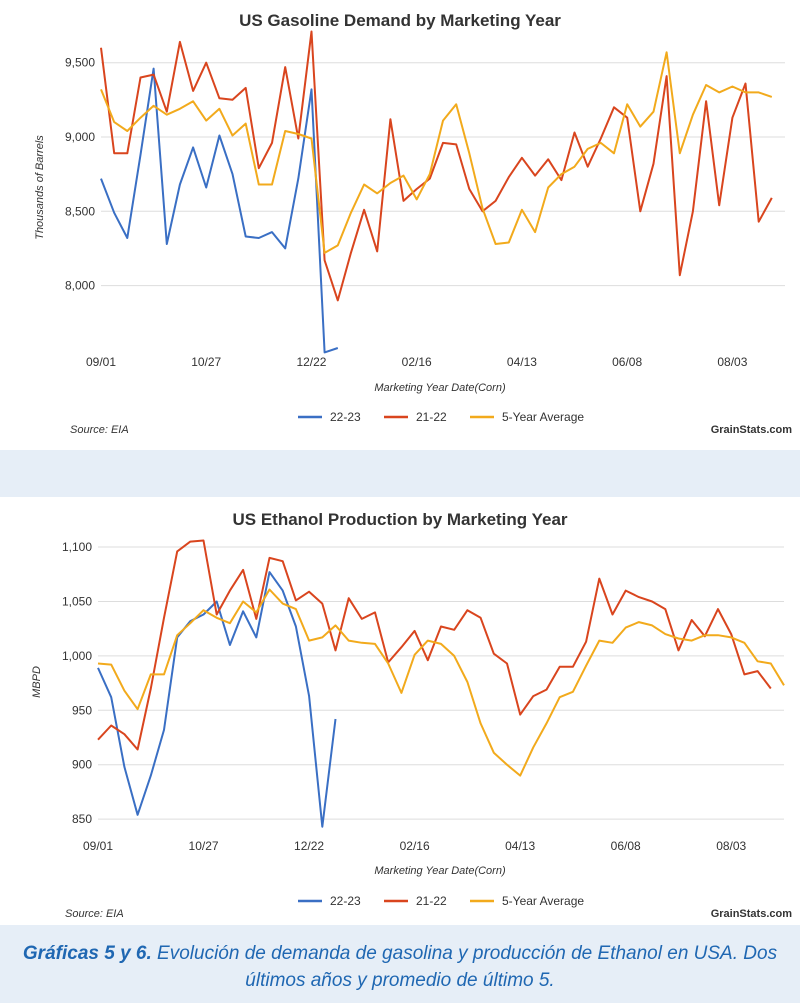 This screenshot has height=1003, width=800. What do you see at coordinates (80, 137) in the screenshot?
I see `y-tick-label: 9,000` at bounding box center [80, 137].